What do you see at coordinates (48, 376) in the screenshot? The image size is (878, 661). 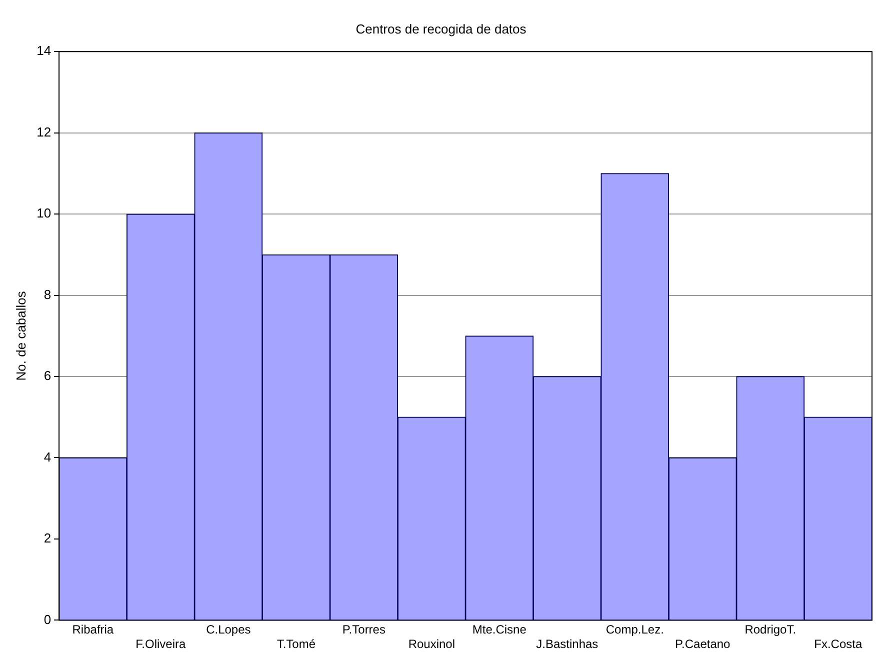 I see `y-tick-label: 6` at bounding box center [48, 376].